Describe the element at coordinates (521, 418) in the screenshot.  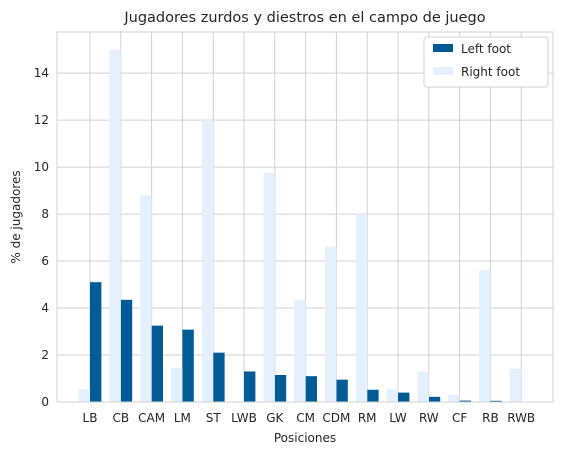
I see `x-tick-label: RWB` at that location.